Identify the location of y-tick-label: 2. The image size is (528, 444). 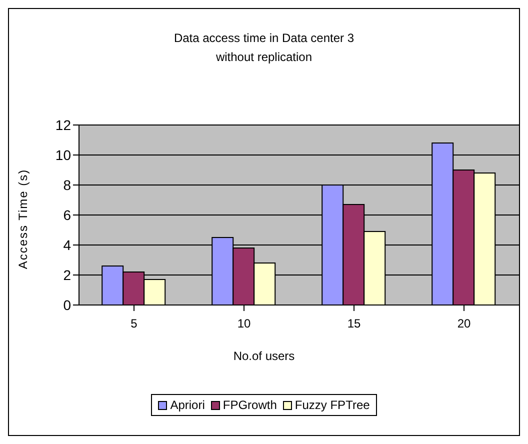
(67, 274).